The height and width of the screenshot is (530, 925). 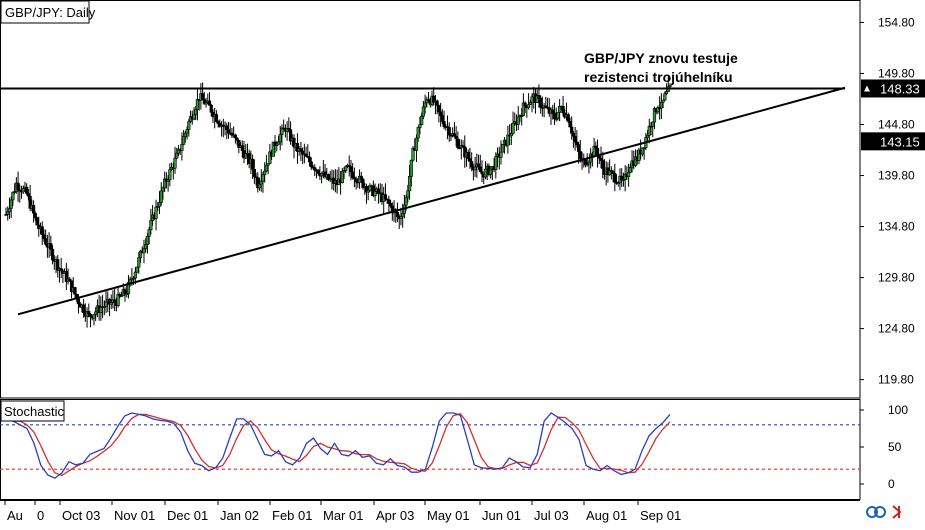 I want to click on price-label: 143.15, so click(x=900, y=141).